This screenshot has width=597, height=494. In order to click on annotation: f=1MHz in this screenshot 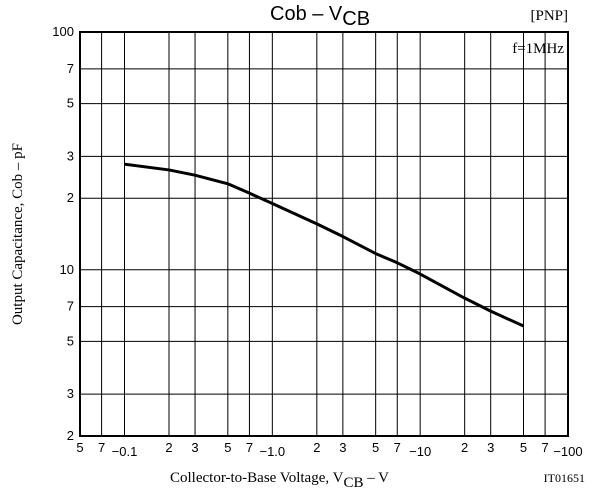, I will do `click(538, 49)`.